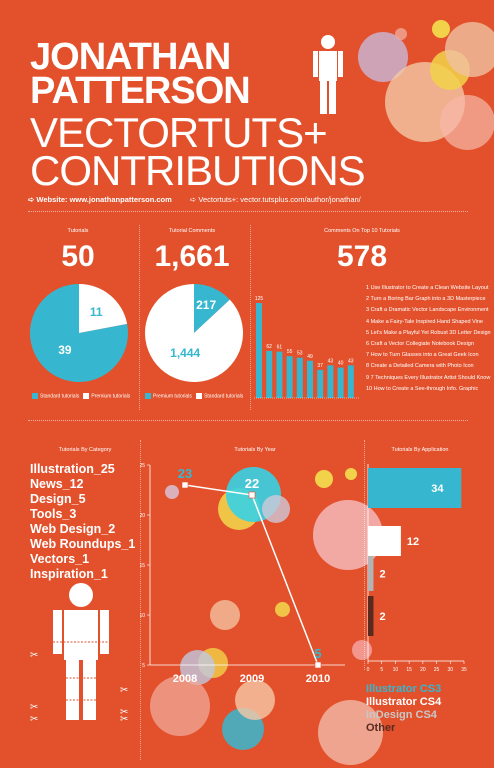 This screenshot has height=768, width=494. What do you see at coordinates (320, 366) in the screenshot?
I see `top10-bar-label: 37` at bounding box center [320, 366].